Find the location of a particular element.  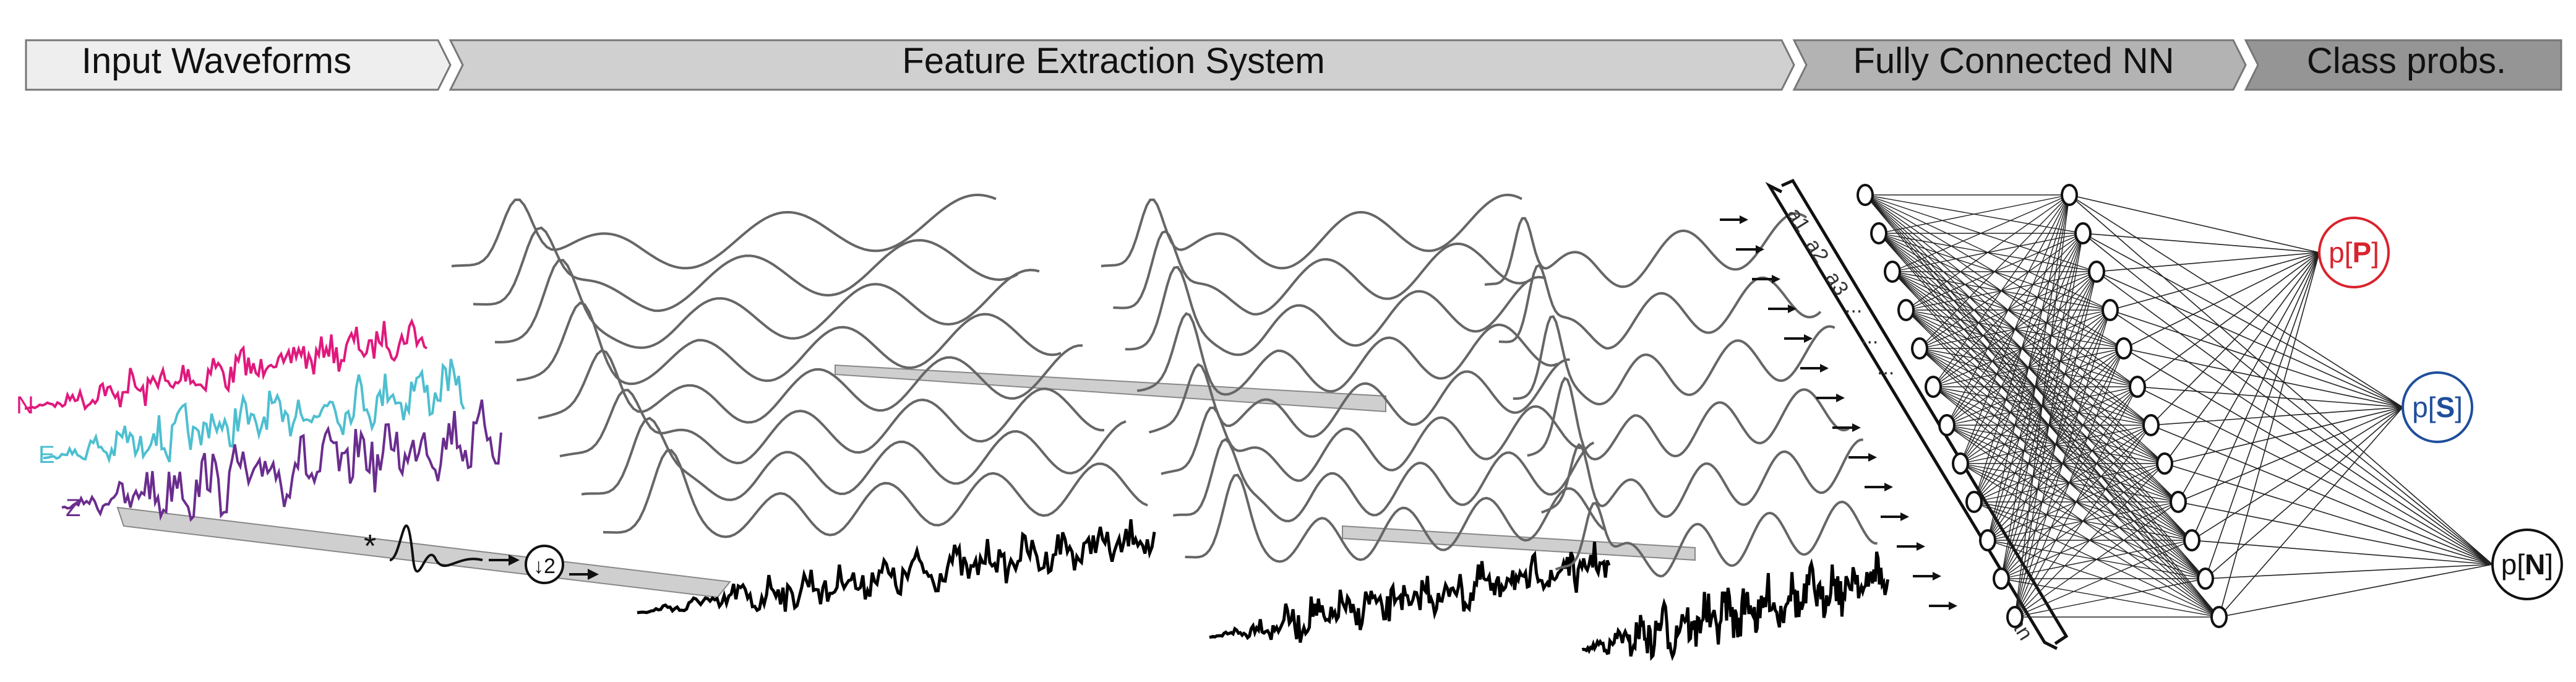

output-label-s: p[S] is located at coordinates (2437, 407).